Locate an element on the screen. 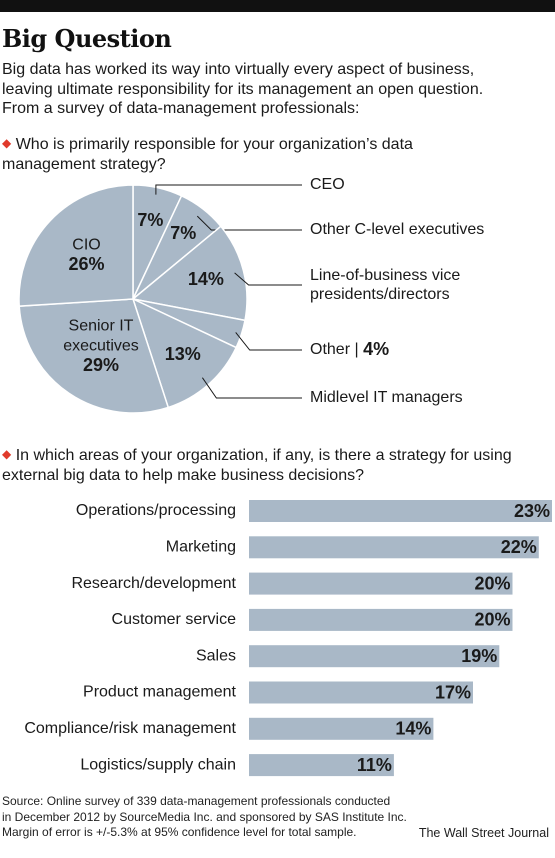  slice-name-label: Other | 4% is located at coordinates (349, 349).